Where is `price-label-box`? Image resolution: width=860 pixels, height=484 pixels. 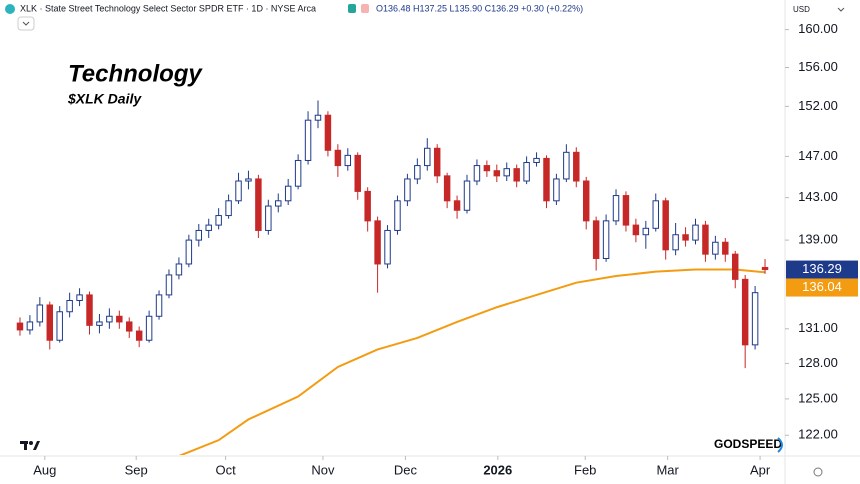
price-label-box is located at coordinates (822, 287).